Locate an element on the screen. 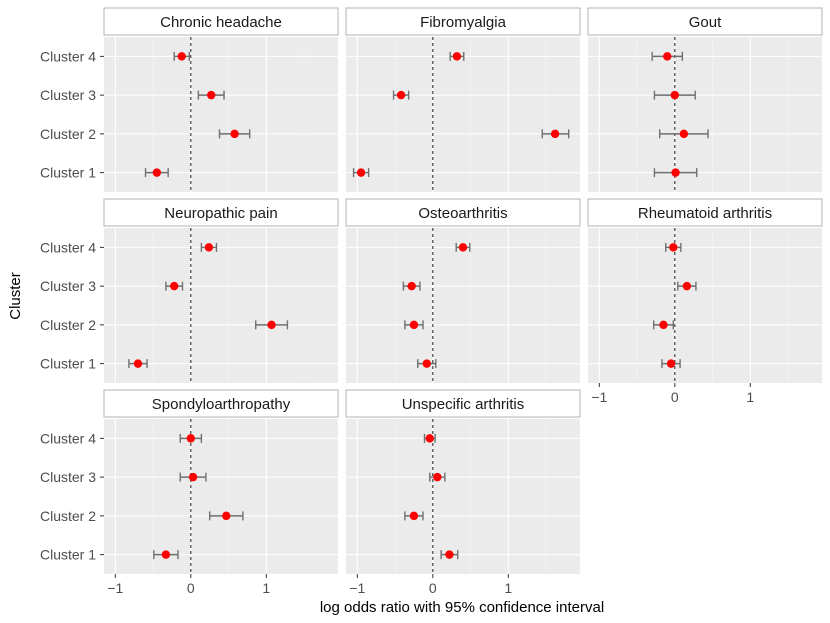  strip-label-gout: Gout is located at coordinates (705, 22).